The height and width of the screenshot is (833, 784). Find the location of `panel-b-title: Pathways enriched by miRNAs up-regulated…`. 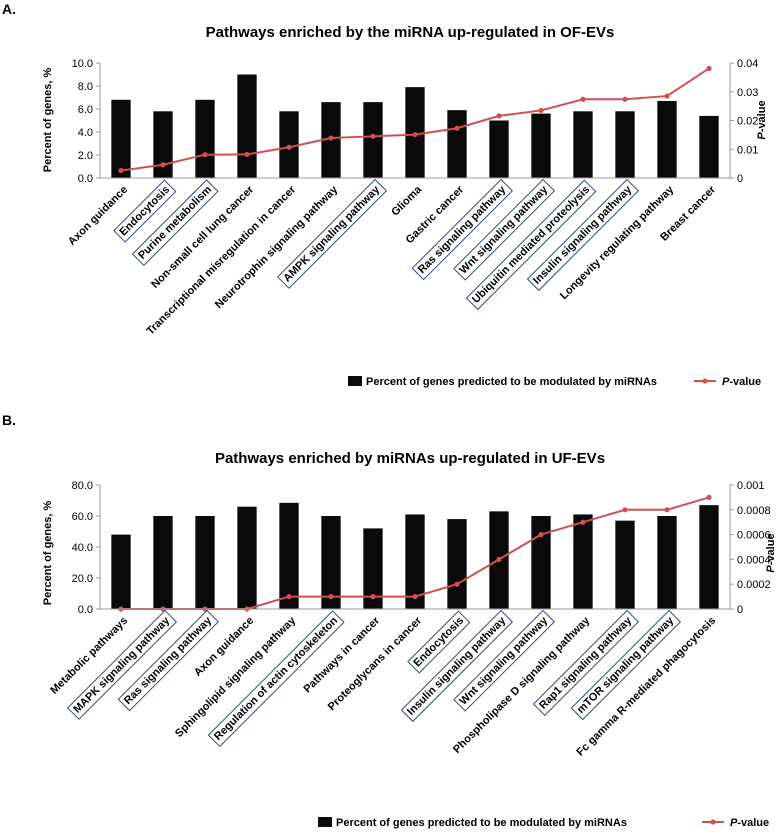

panel-b-title: Pathways enriched by miRNAs up-regulated… is located at coordinates (410, 458).